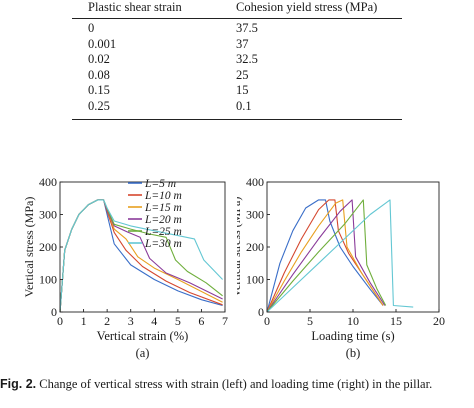 The image size is (474, 408). What do you see at coordinates (353, 353) in the screenshot?
I see `panel-label: (b)` at bounding box center [353, 353].